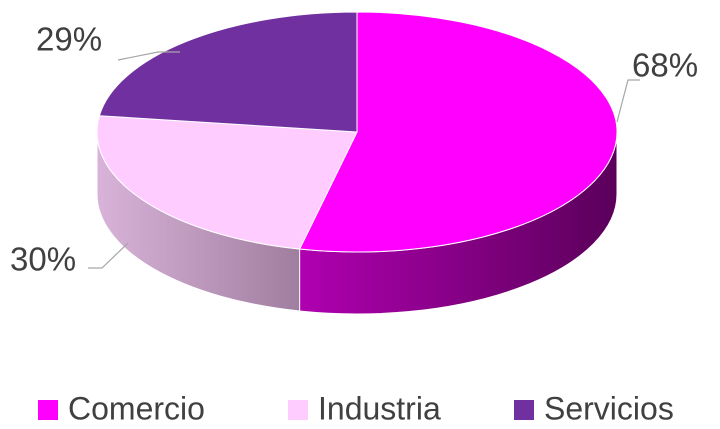 The width and height of the screenshot is (720, 429). What do you see at coordinates (609, 408) in the screenshot?
I see `legend-label: Servicios` at bounding box center [609, 408].